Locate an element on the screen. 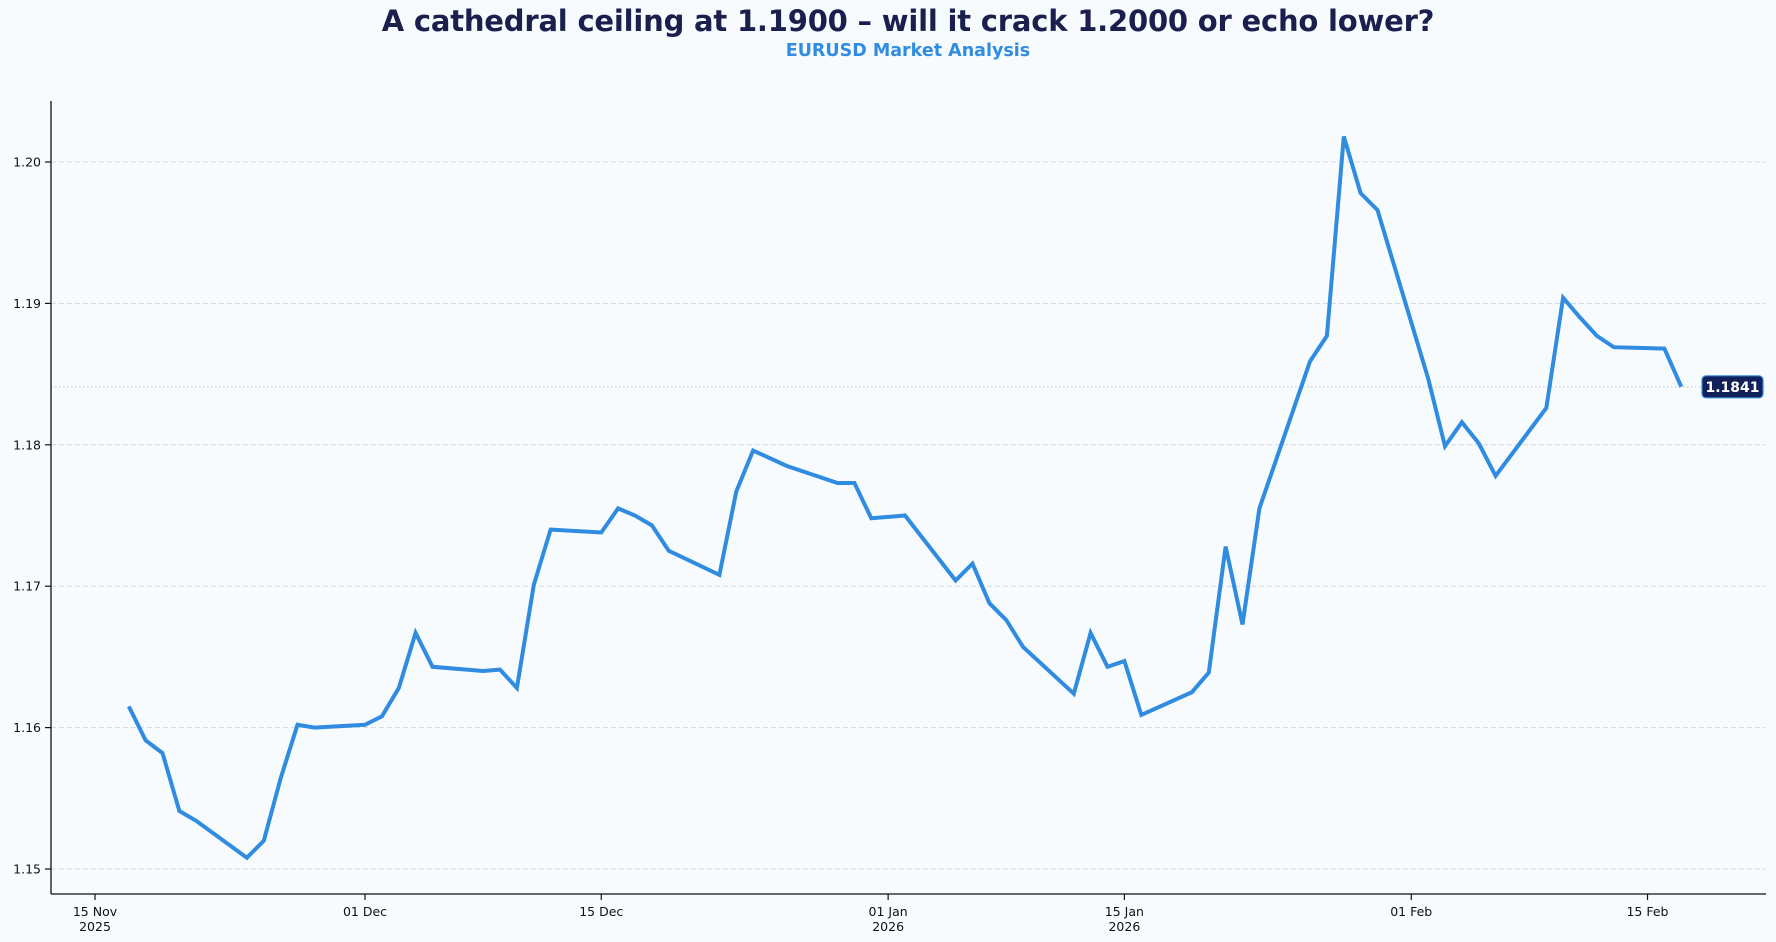  y-tick-label: 1.15 is located at coordinates (27, 869).